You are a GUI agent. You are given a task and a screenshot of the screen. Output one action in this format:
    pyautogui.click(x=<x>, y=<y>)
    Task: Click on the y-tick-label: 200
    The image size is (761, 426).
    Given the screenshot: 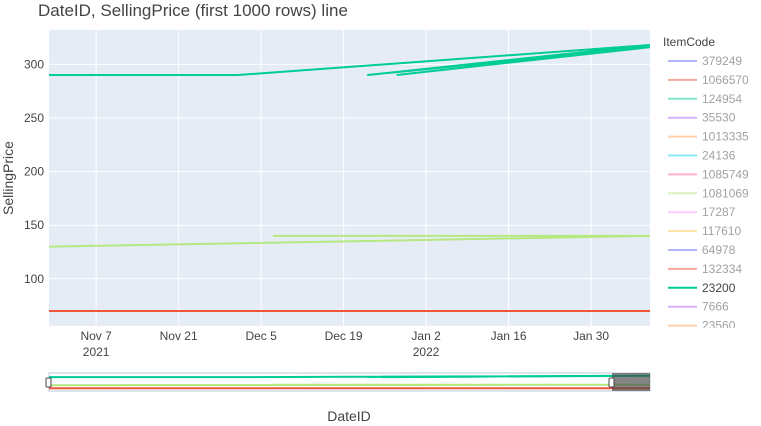 What is the action you would take?
    pyautogui.click(x=34, y=172)
    